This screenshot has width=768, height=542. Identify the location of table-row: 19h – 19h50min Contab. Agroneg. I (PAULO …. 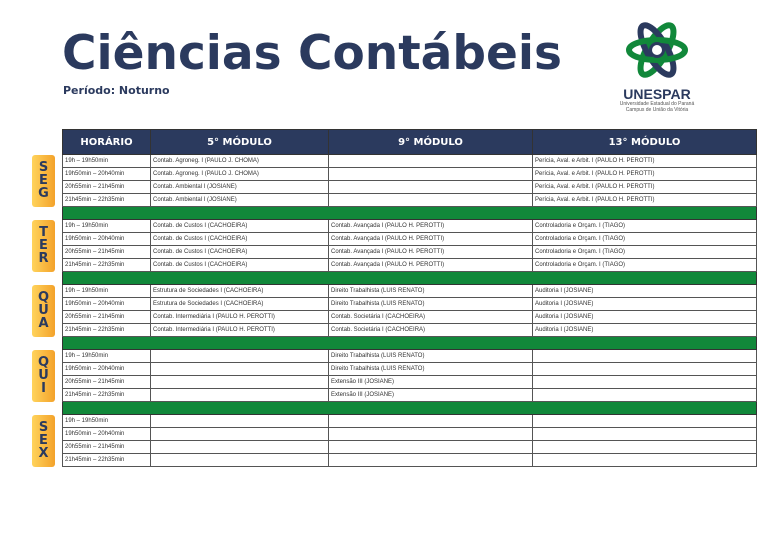
(409, 161).